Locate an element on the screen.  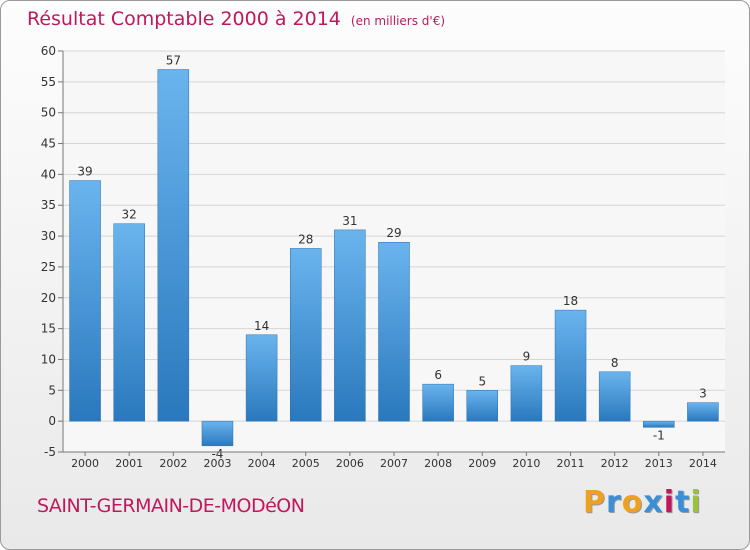
x-tick-label: 2014 is located at coordinates (703, 463).